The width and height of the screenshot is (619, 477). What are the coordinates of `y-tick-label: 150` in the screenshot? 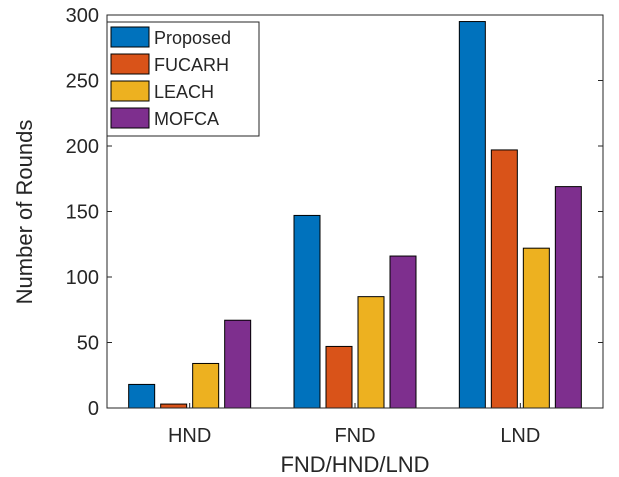 It's located at (82, 213).